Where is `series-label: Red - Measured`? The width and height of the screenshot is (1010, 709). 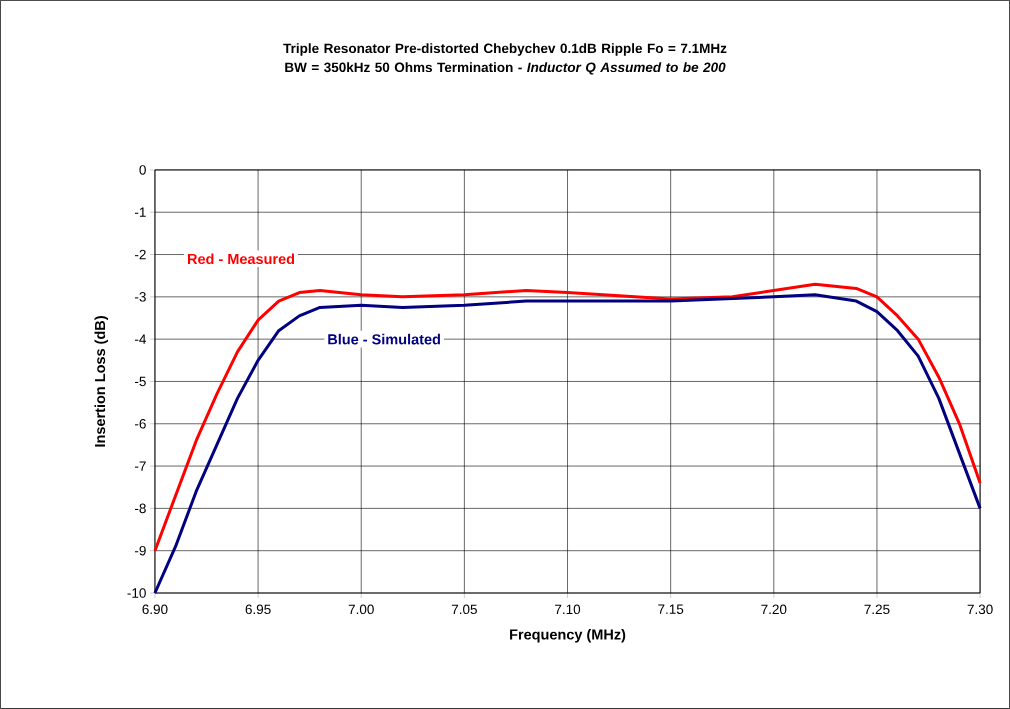
series-label: Red - Measured is located at coordinates (241, 259).